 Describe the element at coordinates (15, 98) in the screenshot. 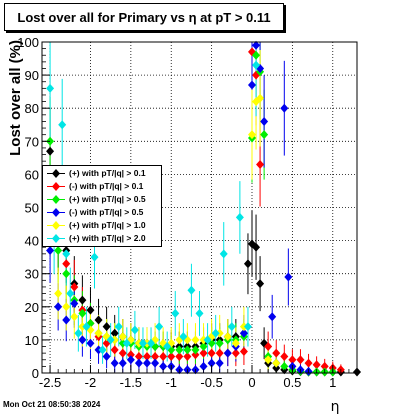

I see `y-axis-label: Lost over all (%)` at that location.